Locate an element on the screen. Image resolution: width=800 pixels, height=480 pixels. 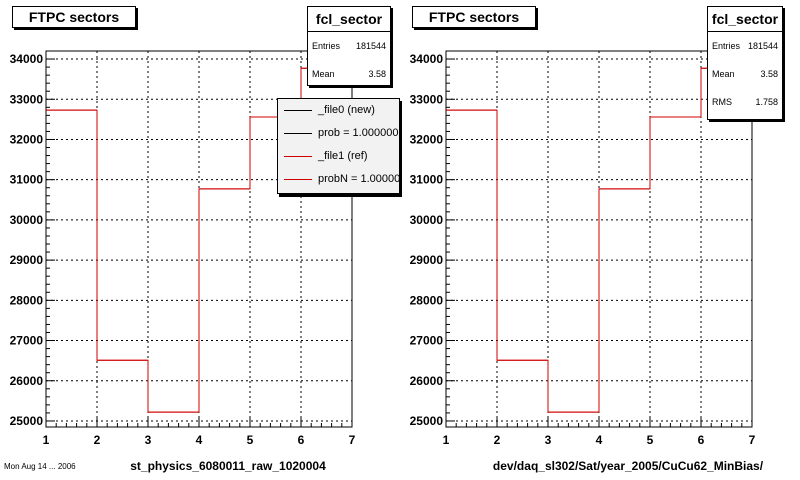
right-stats-rms-value: 1.758 is located at coordinates (766, 102).